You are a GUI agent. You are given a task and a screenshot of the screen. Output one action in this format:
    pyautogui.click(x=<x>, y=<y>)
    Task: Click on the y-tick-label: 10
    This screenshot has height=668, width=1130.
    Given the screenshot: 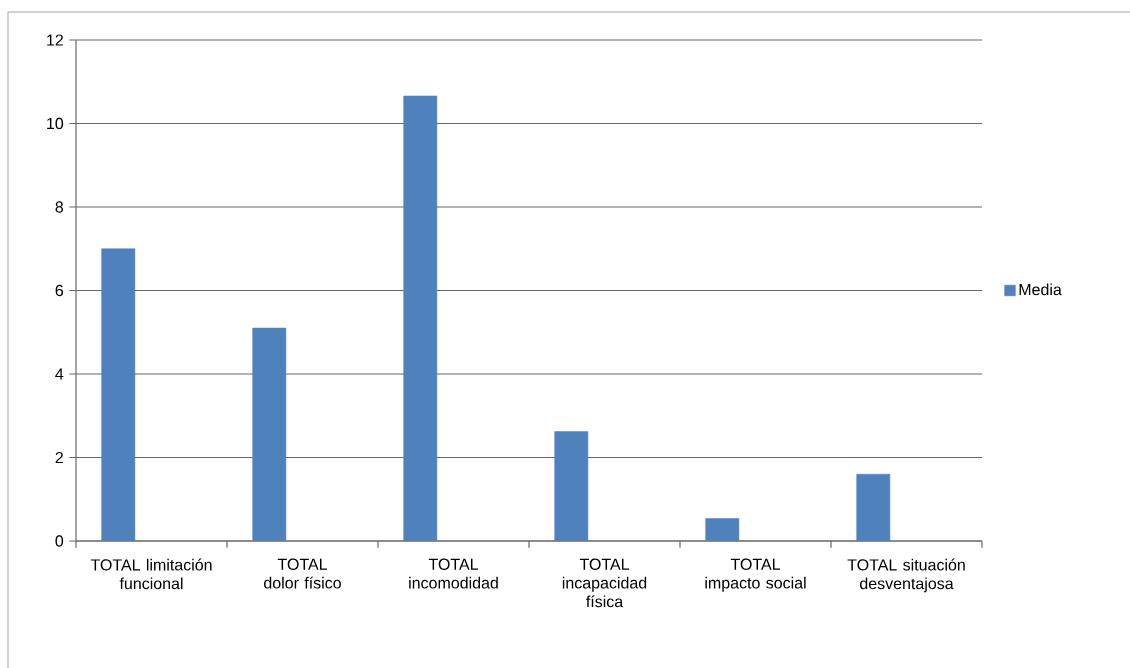 What is the action you would take?
    pyautogui.click(x=55, y=123)
    